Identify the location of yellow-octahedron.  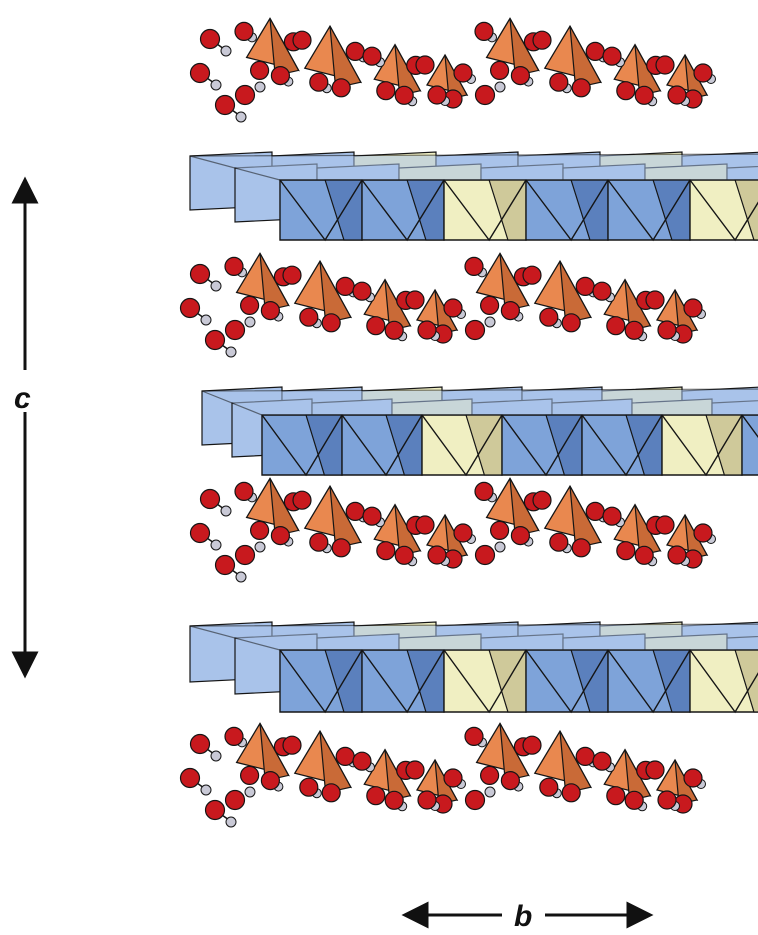
(724, 210).